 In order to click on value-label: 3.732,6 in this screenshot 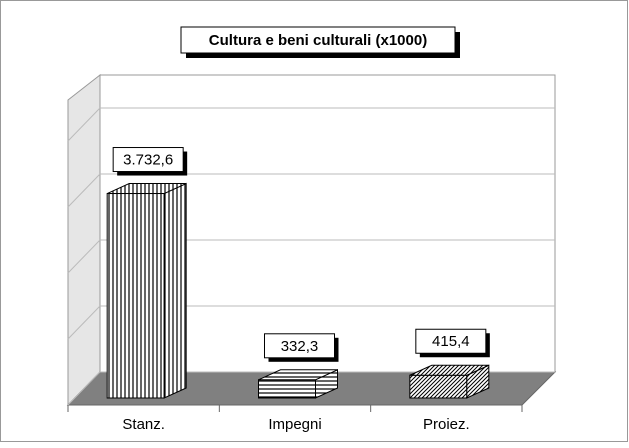, I will do `click(148, 159)`.